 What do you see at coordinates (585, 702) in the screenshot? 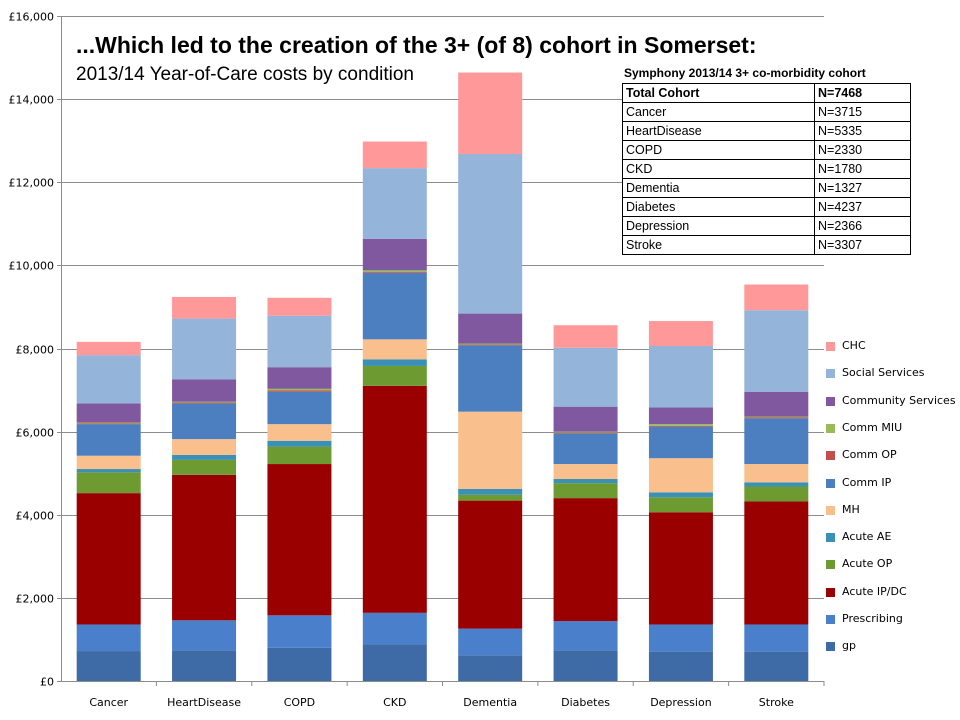
I see `x-tick-label: Diabetes` at bounding box center [585, 702].